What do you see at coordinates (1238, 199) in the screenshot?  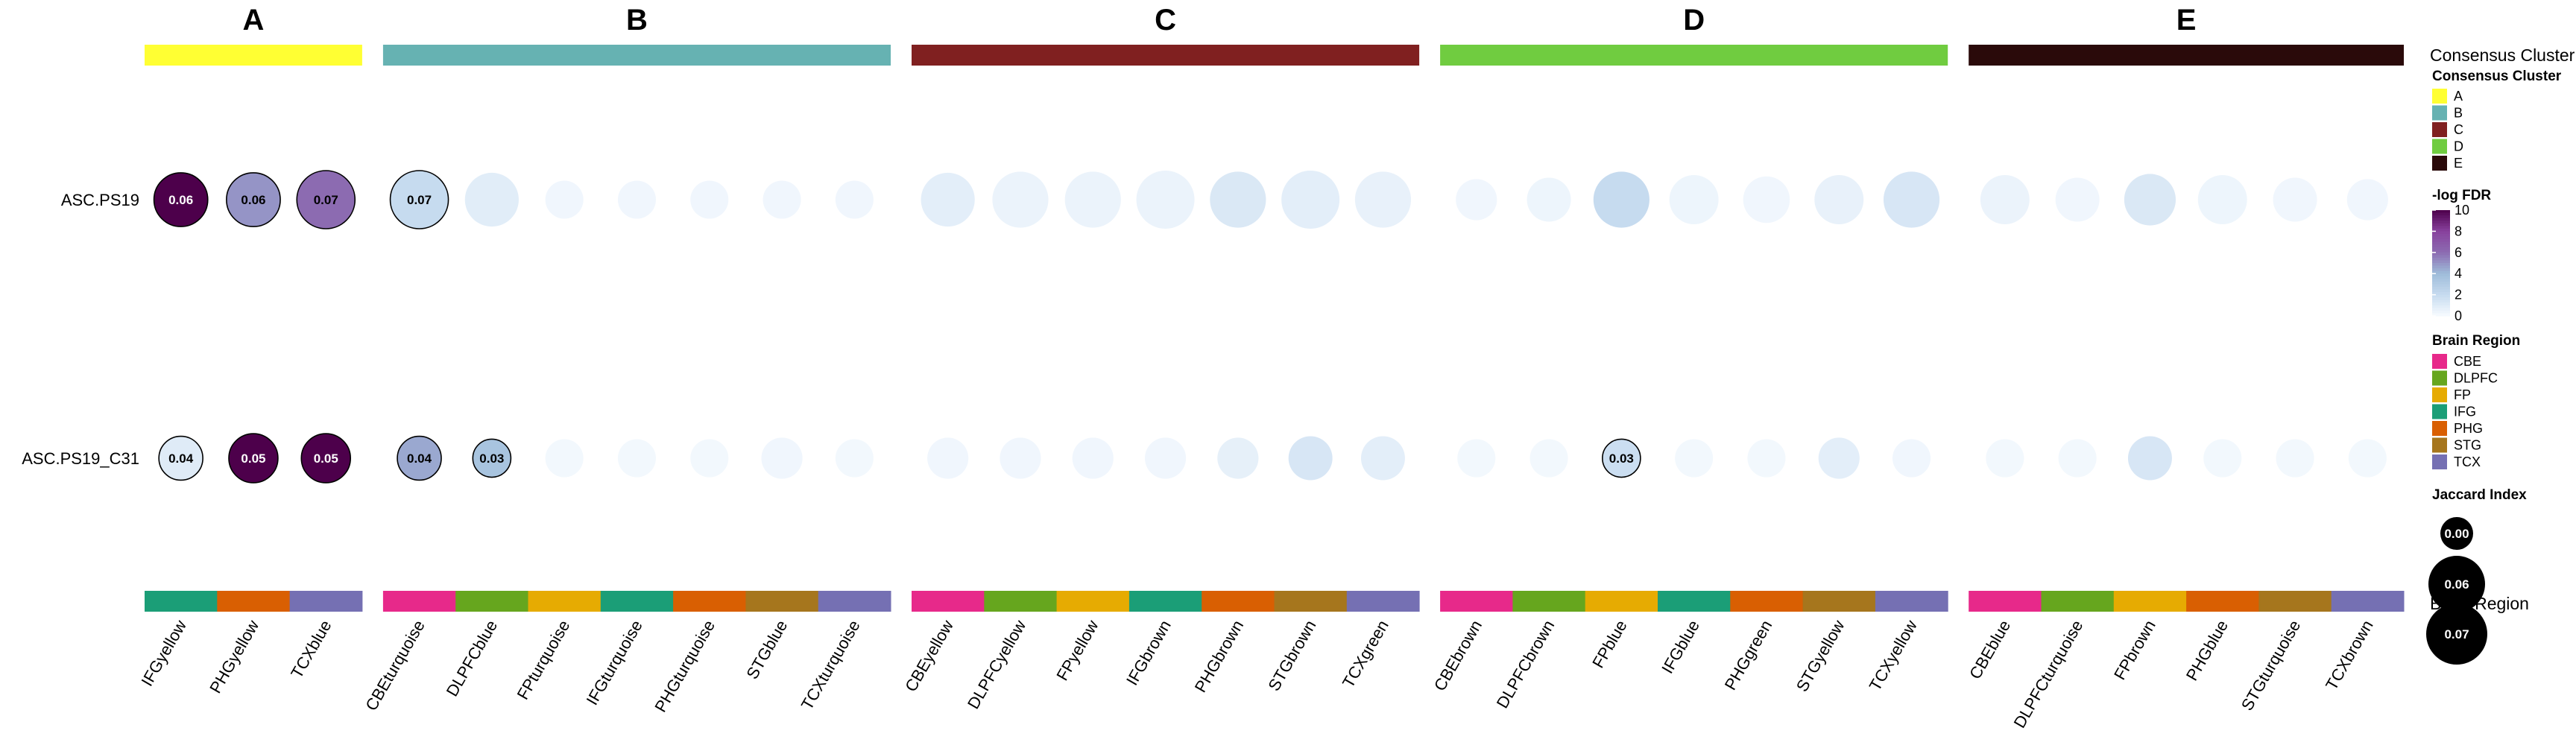 I see `bubble-phgbrown-row1` at bounding box center [1238, 199].